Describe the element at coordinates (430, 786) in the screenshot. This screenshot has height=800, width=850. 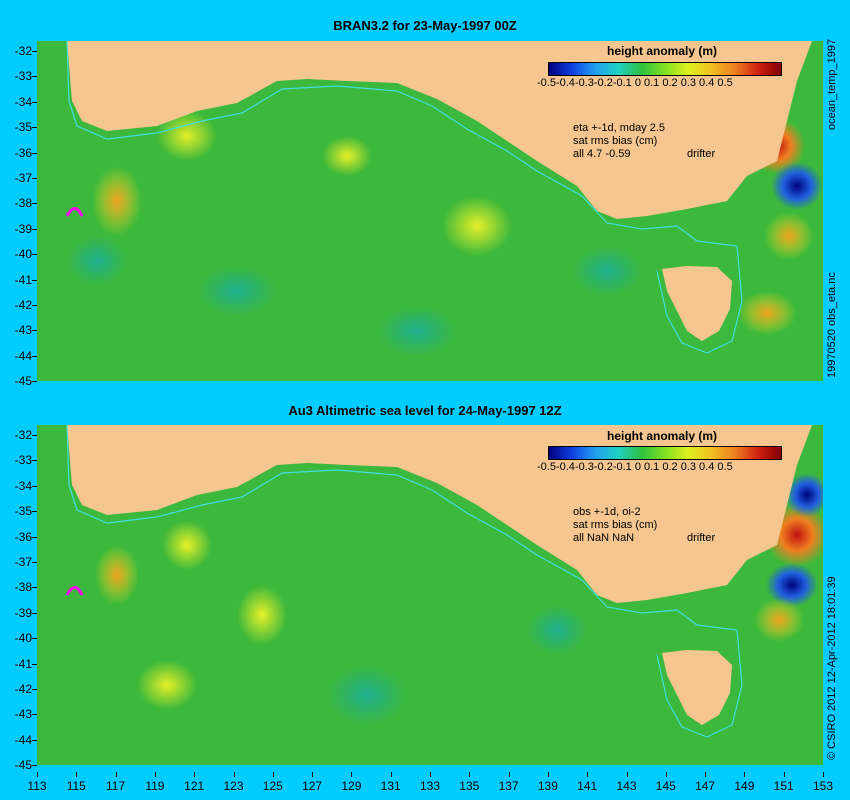
I see `x-tick-label: 133` at that location.